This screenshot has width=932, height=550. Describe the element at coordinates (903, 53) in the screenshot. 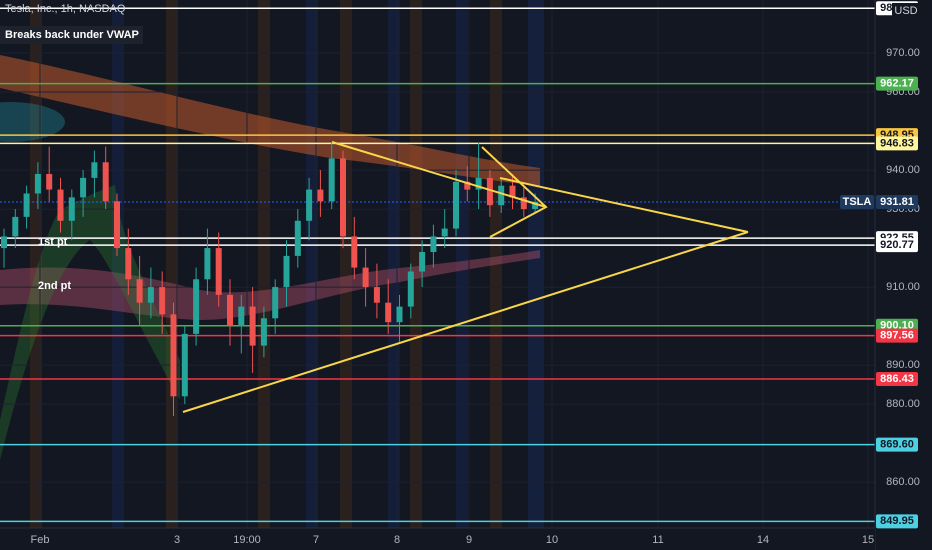

I see `y-tick-label: 970.00` at that location.